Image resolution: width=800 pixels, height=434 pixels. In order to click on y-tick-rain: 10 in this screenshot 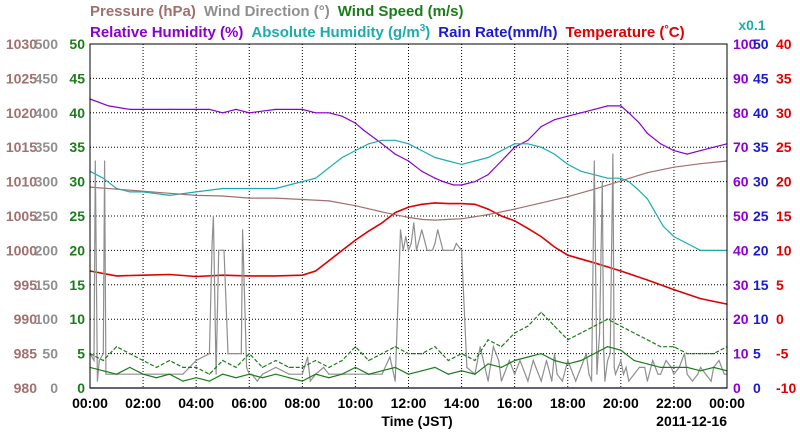, I will do `click(761, 319)`.